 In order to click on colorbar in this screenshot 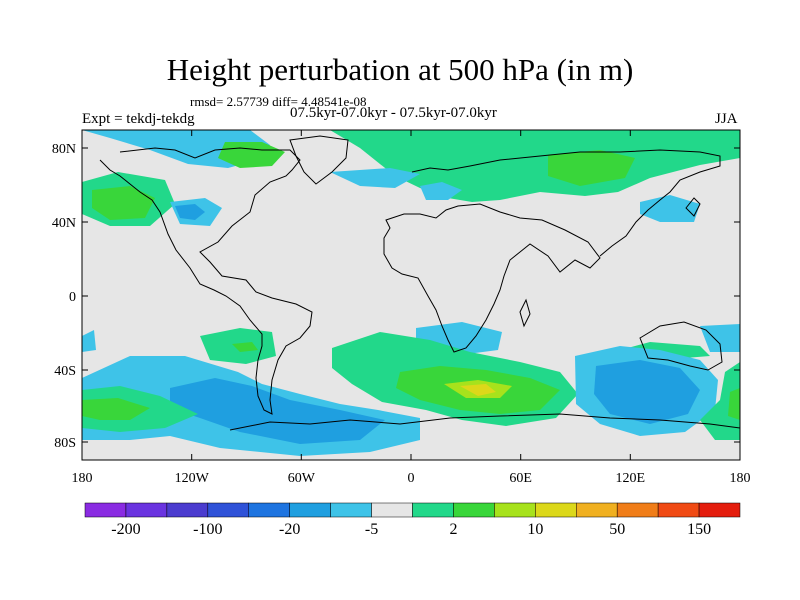, I will do `click(412, 510)`.